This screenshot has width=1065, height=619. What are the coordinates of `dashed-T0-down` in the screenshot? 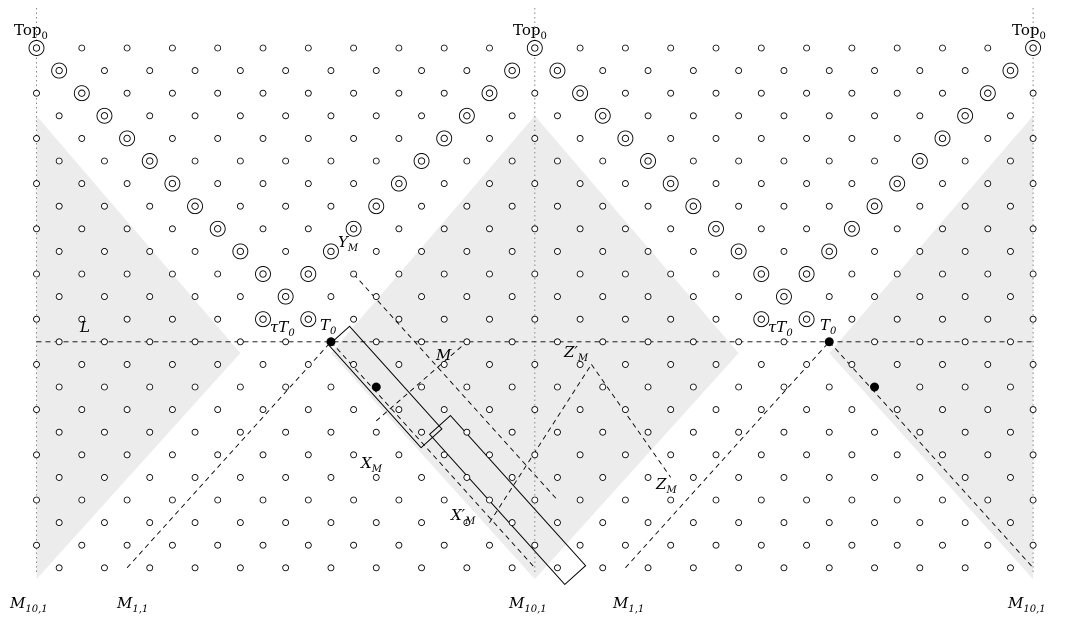 It's located at (433, 455).